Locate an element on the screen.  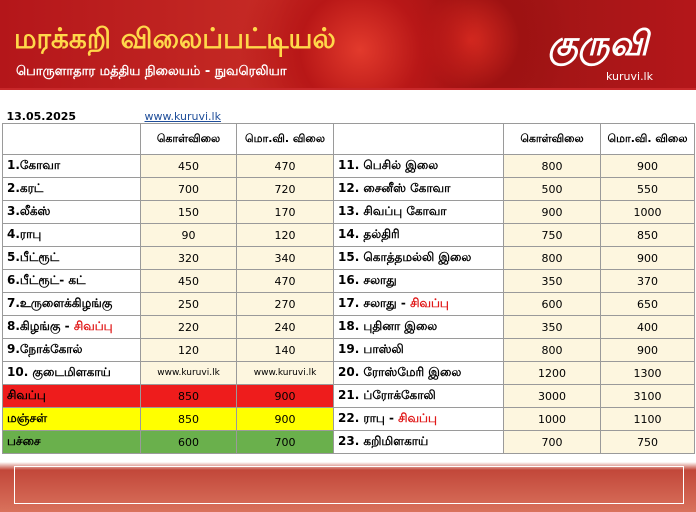
item-label: 6.பீட்ரூட்- கட் is located at coordinates (46, 280).